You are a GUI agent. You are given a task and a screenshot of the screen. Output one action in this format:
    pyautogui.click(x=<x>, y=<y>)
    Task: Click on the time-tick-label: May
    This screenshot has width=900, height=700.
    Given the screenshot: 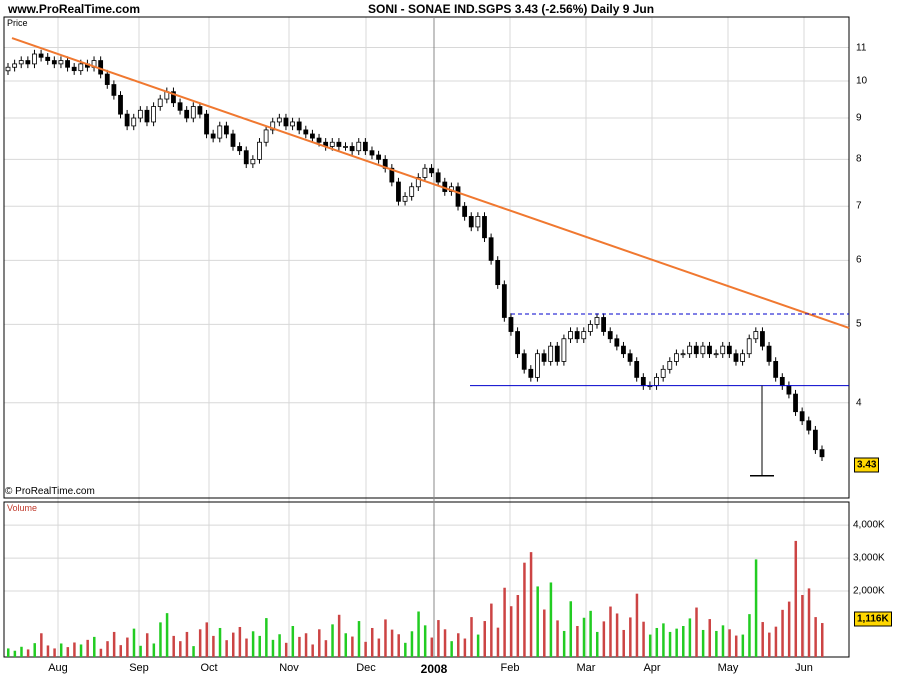 What is the action you would take?
    pyautogui.click(x=728, y=668)
    